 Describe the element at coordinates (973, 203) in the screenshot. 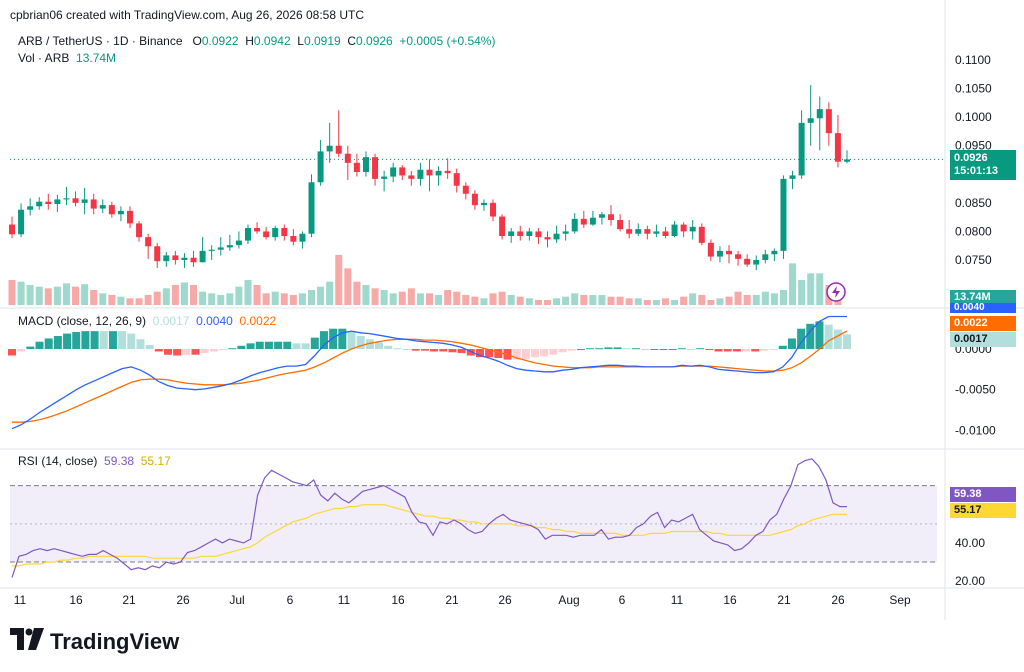

I see `price-axis-tick: 0.0850` at that location.